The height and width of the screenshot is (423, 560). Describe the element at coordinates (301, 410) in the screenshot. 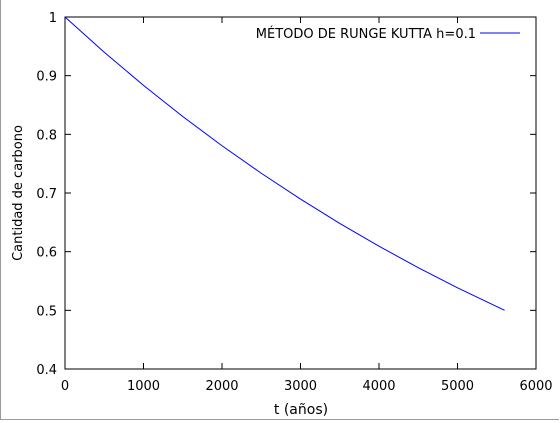

I see `x-axis-label: t (años)` at that location.